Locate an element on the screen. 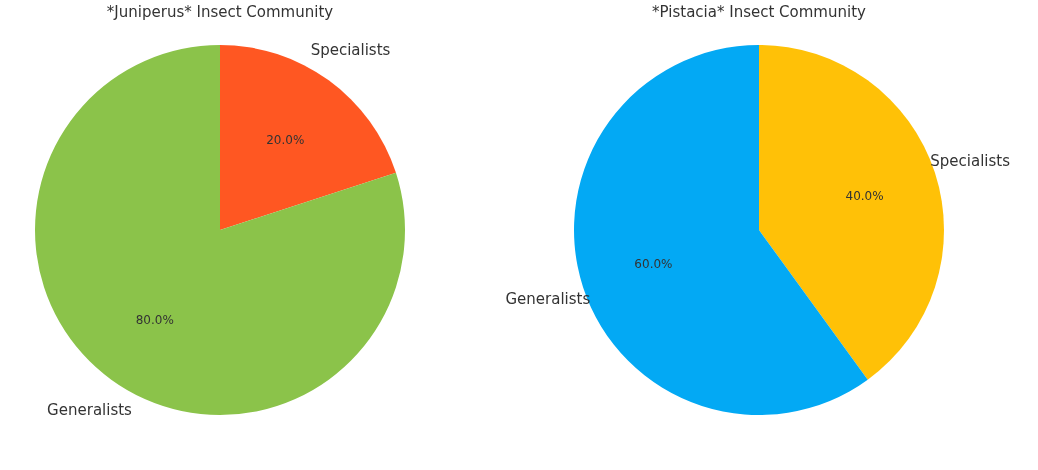 The width and height of the screenshot is (1038, 470). data-label: 20.0% is located at coordinates (285, 140).